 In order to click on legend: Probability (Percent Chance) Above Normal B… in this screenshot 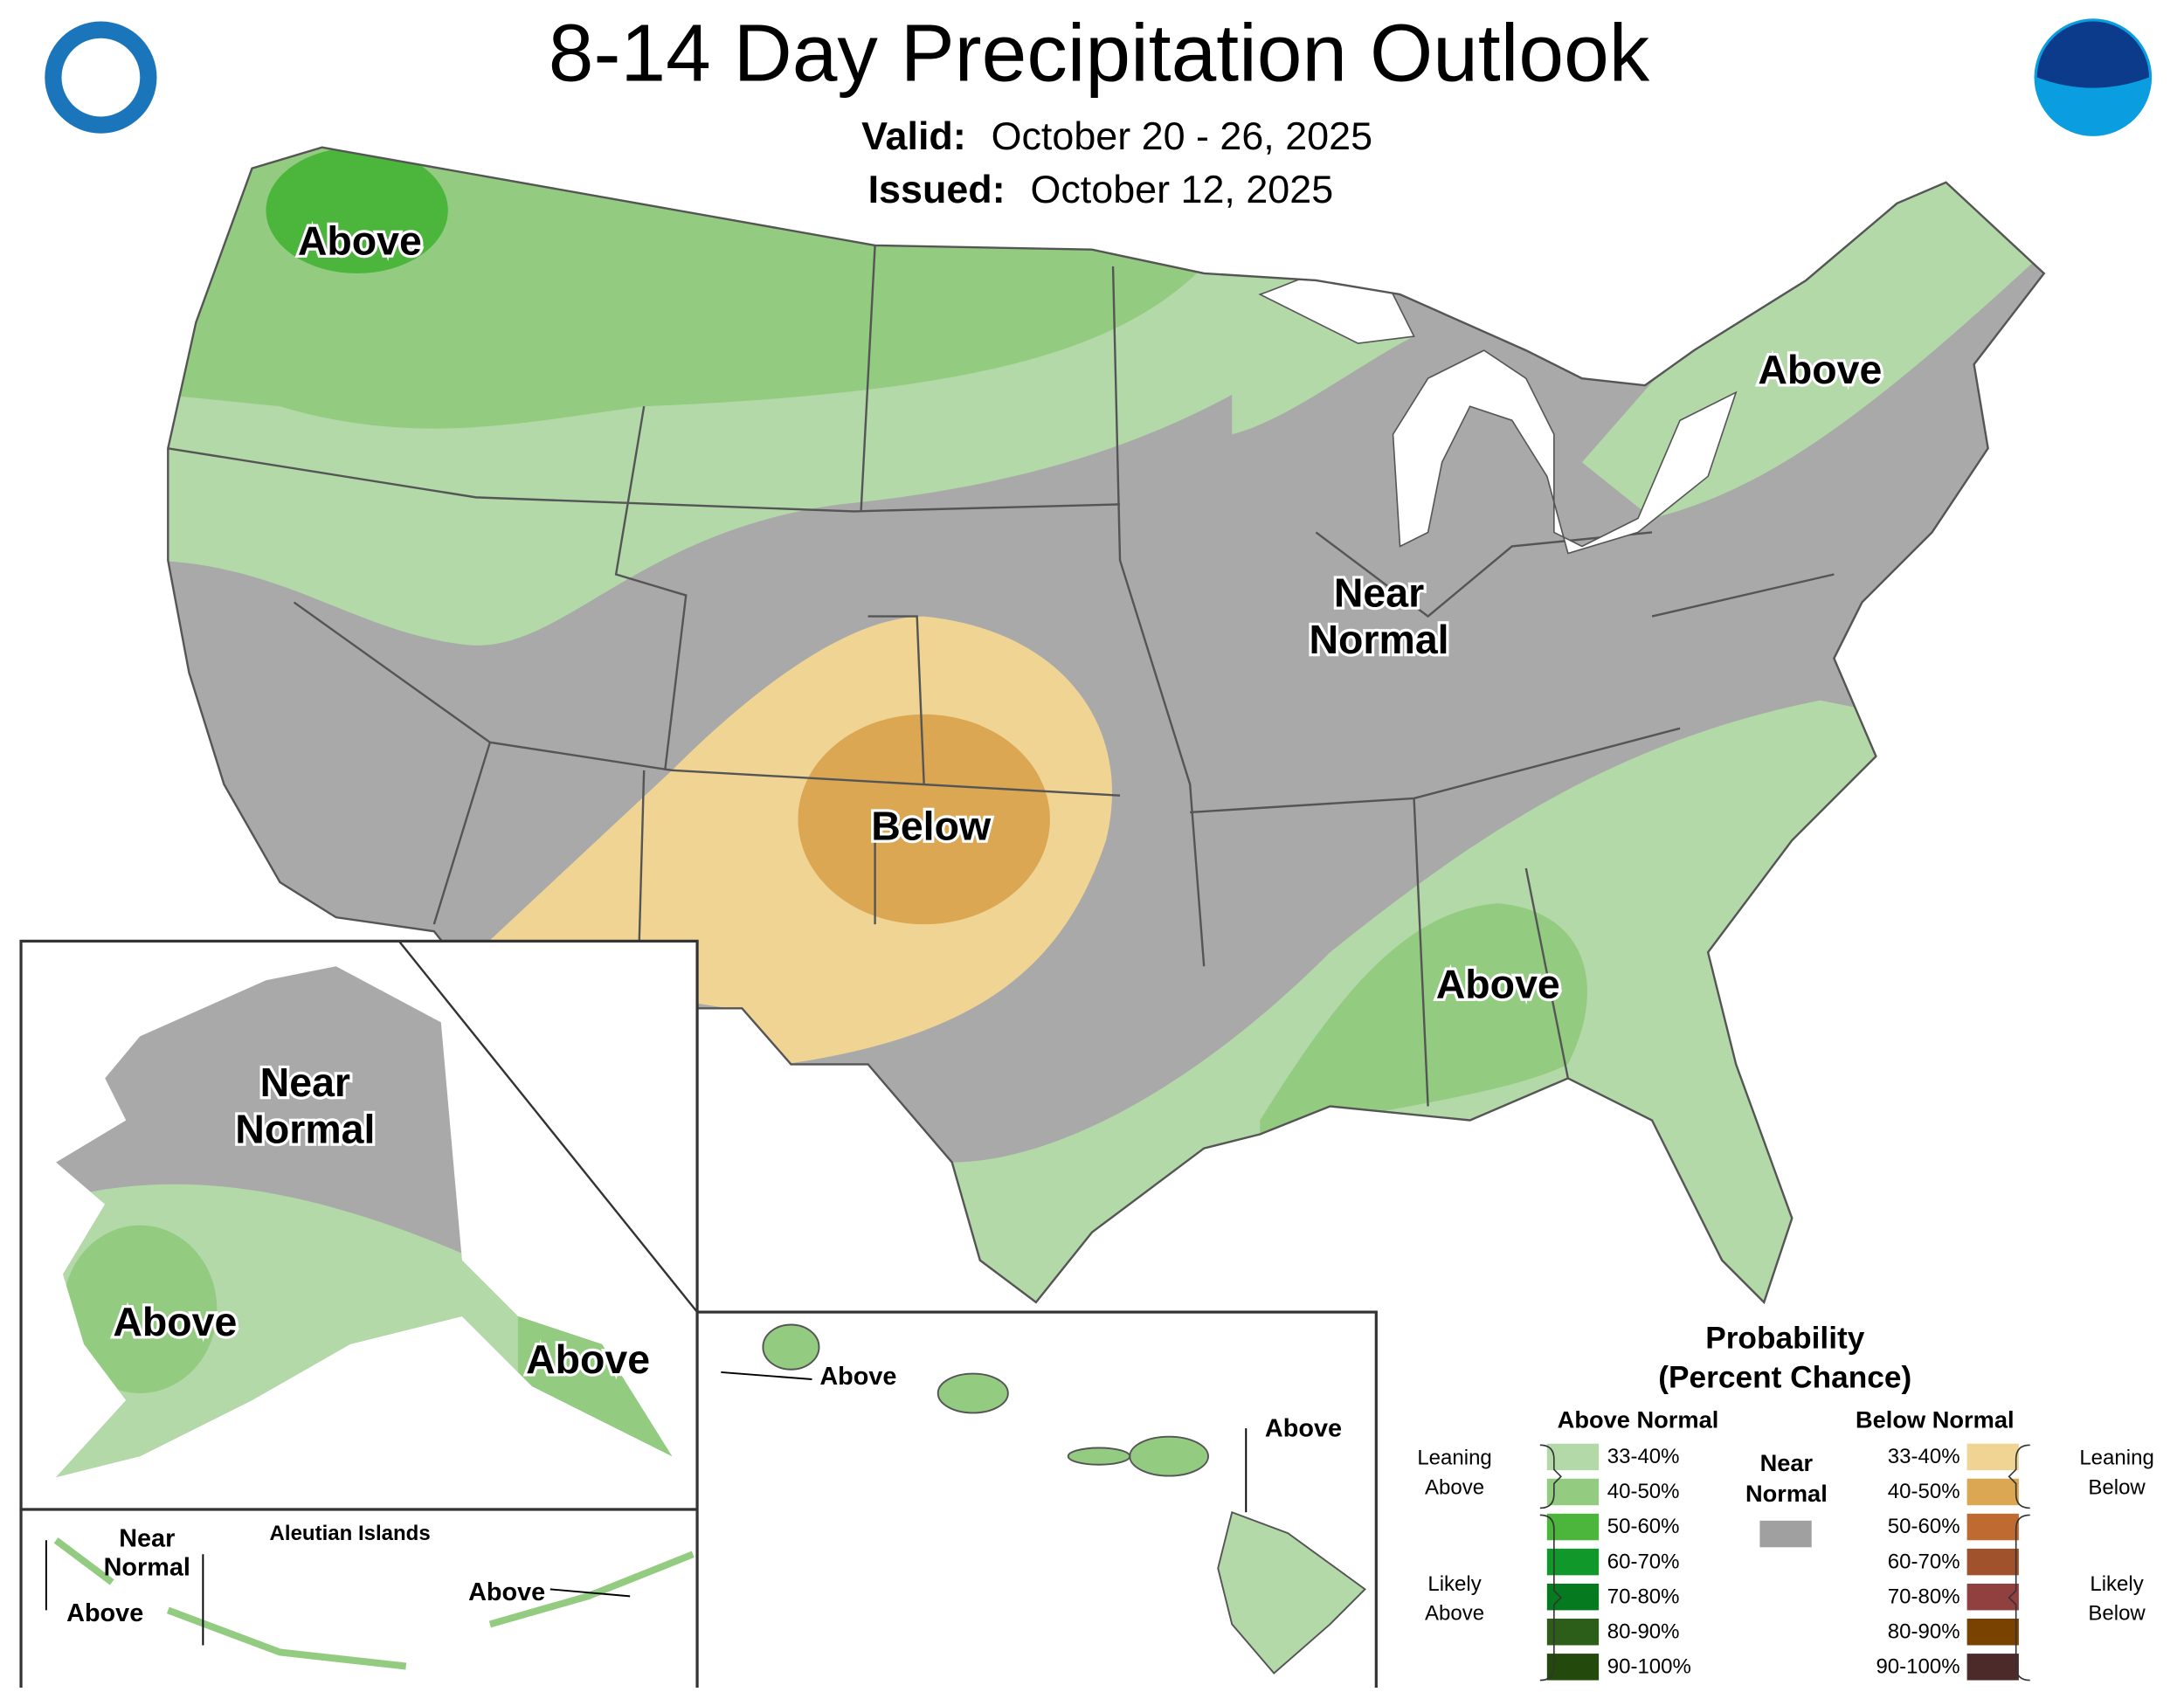, I will do `click(1785, 1501)`.